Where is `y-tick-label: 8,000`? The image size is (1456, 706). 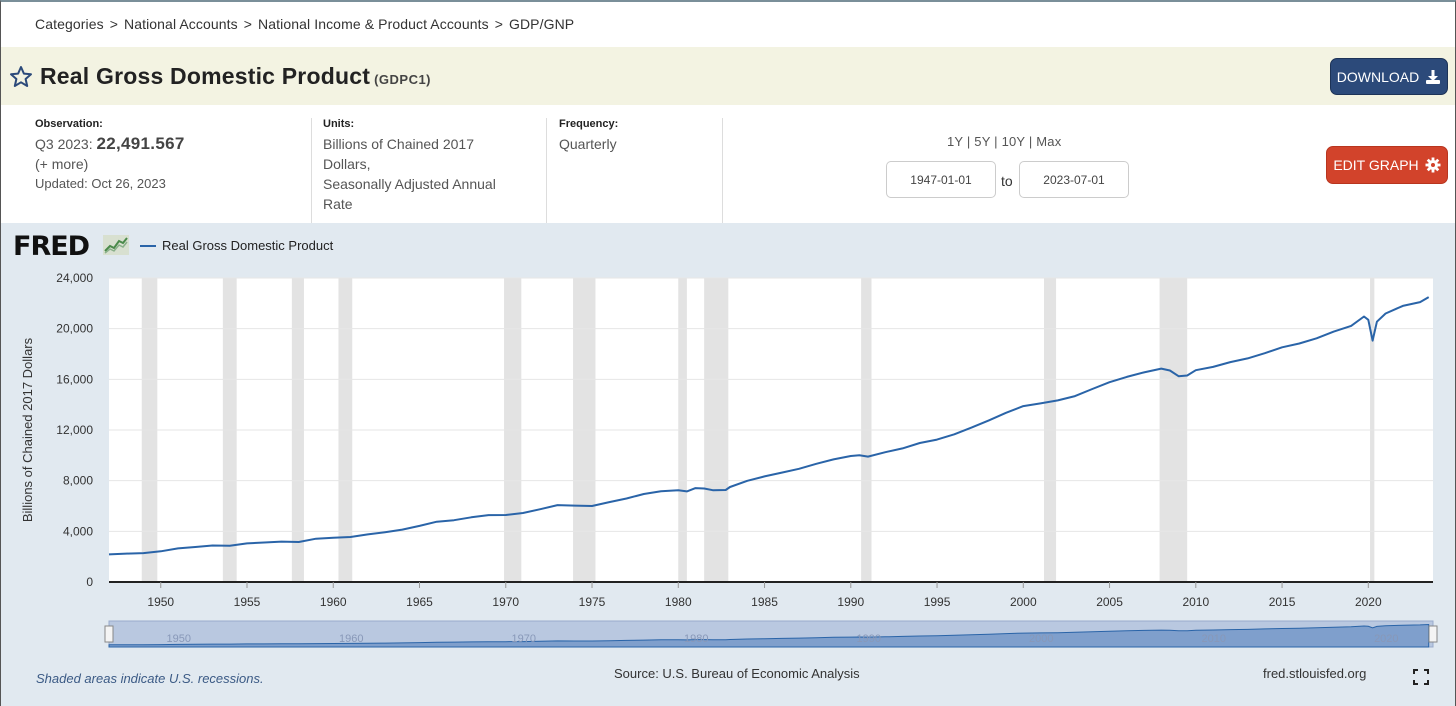 y-tick-label: 8,000 is located at coordinates (78, 481).